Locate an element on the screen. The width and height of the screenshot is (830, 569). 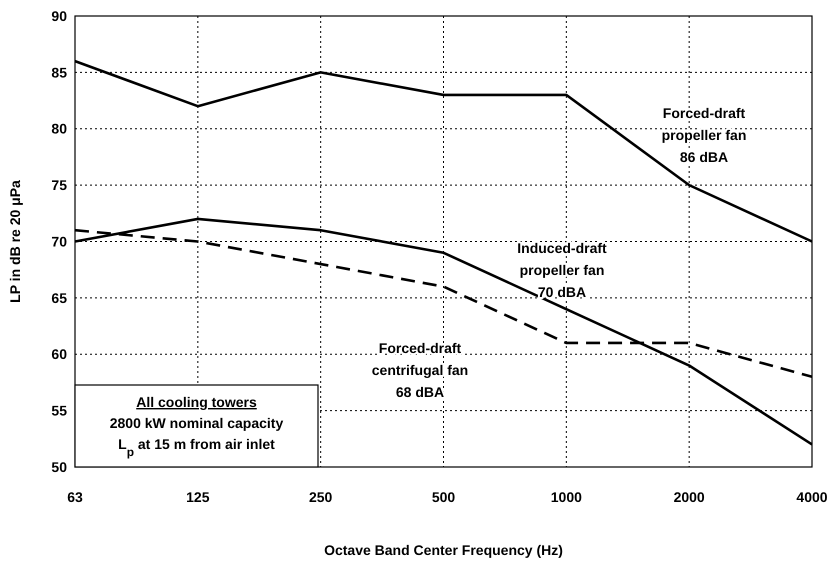
x-tick-label: 125 is located at coordinates (198, 496).